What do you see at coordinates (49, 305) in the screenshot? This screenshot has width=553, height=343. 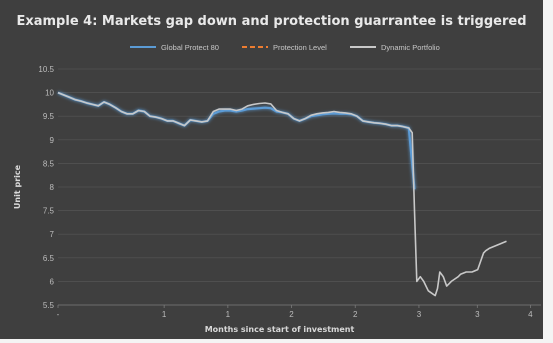 I see `y-tick-label: 5.5` at bounding box center [49, 305].